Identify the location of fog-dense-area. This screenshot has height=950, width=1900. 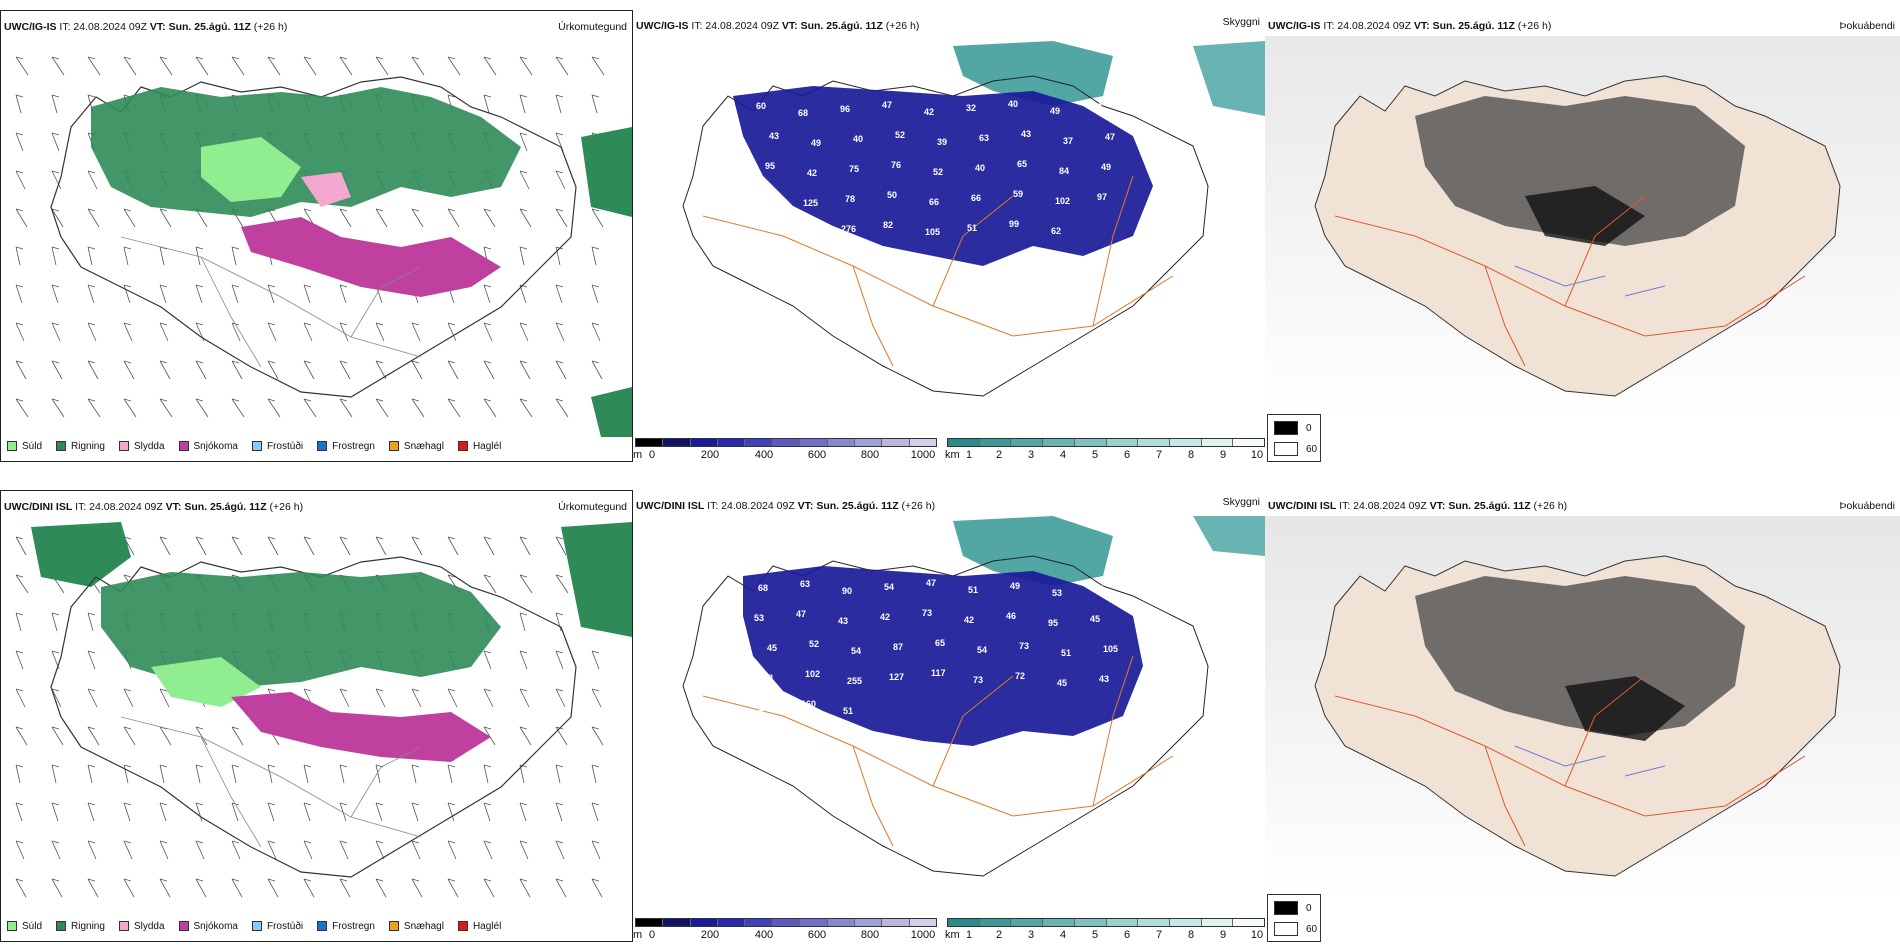
(1580, 171).